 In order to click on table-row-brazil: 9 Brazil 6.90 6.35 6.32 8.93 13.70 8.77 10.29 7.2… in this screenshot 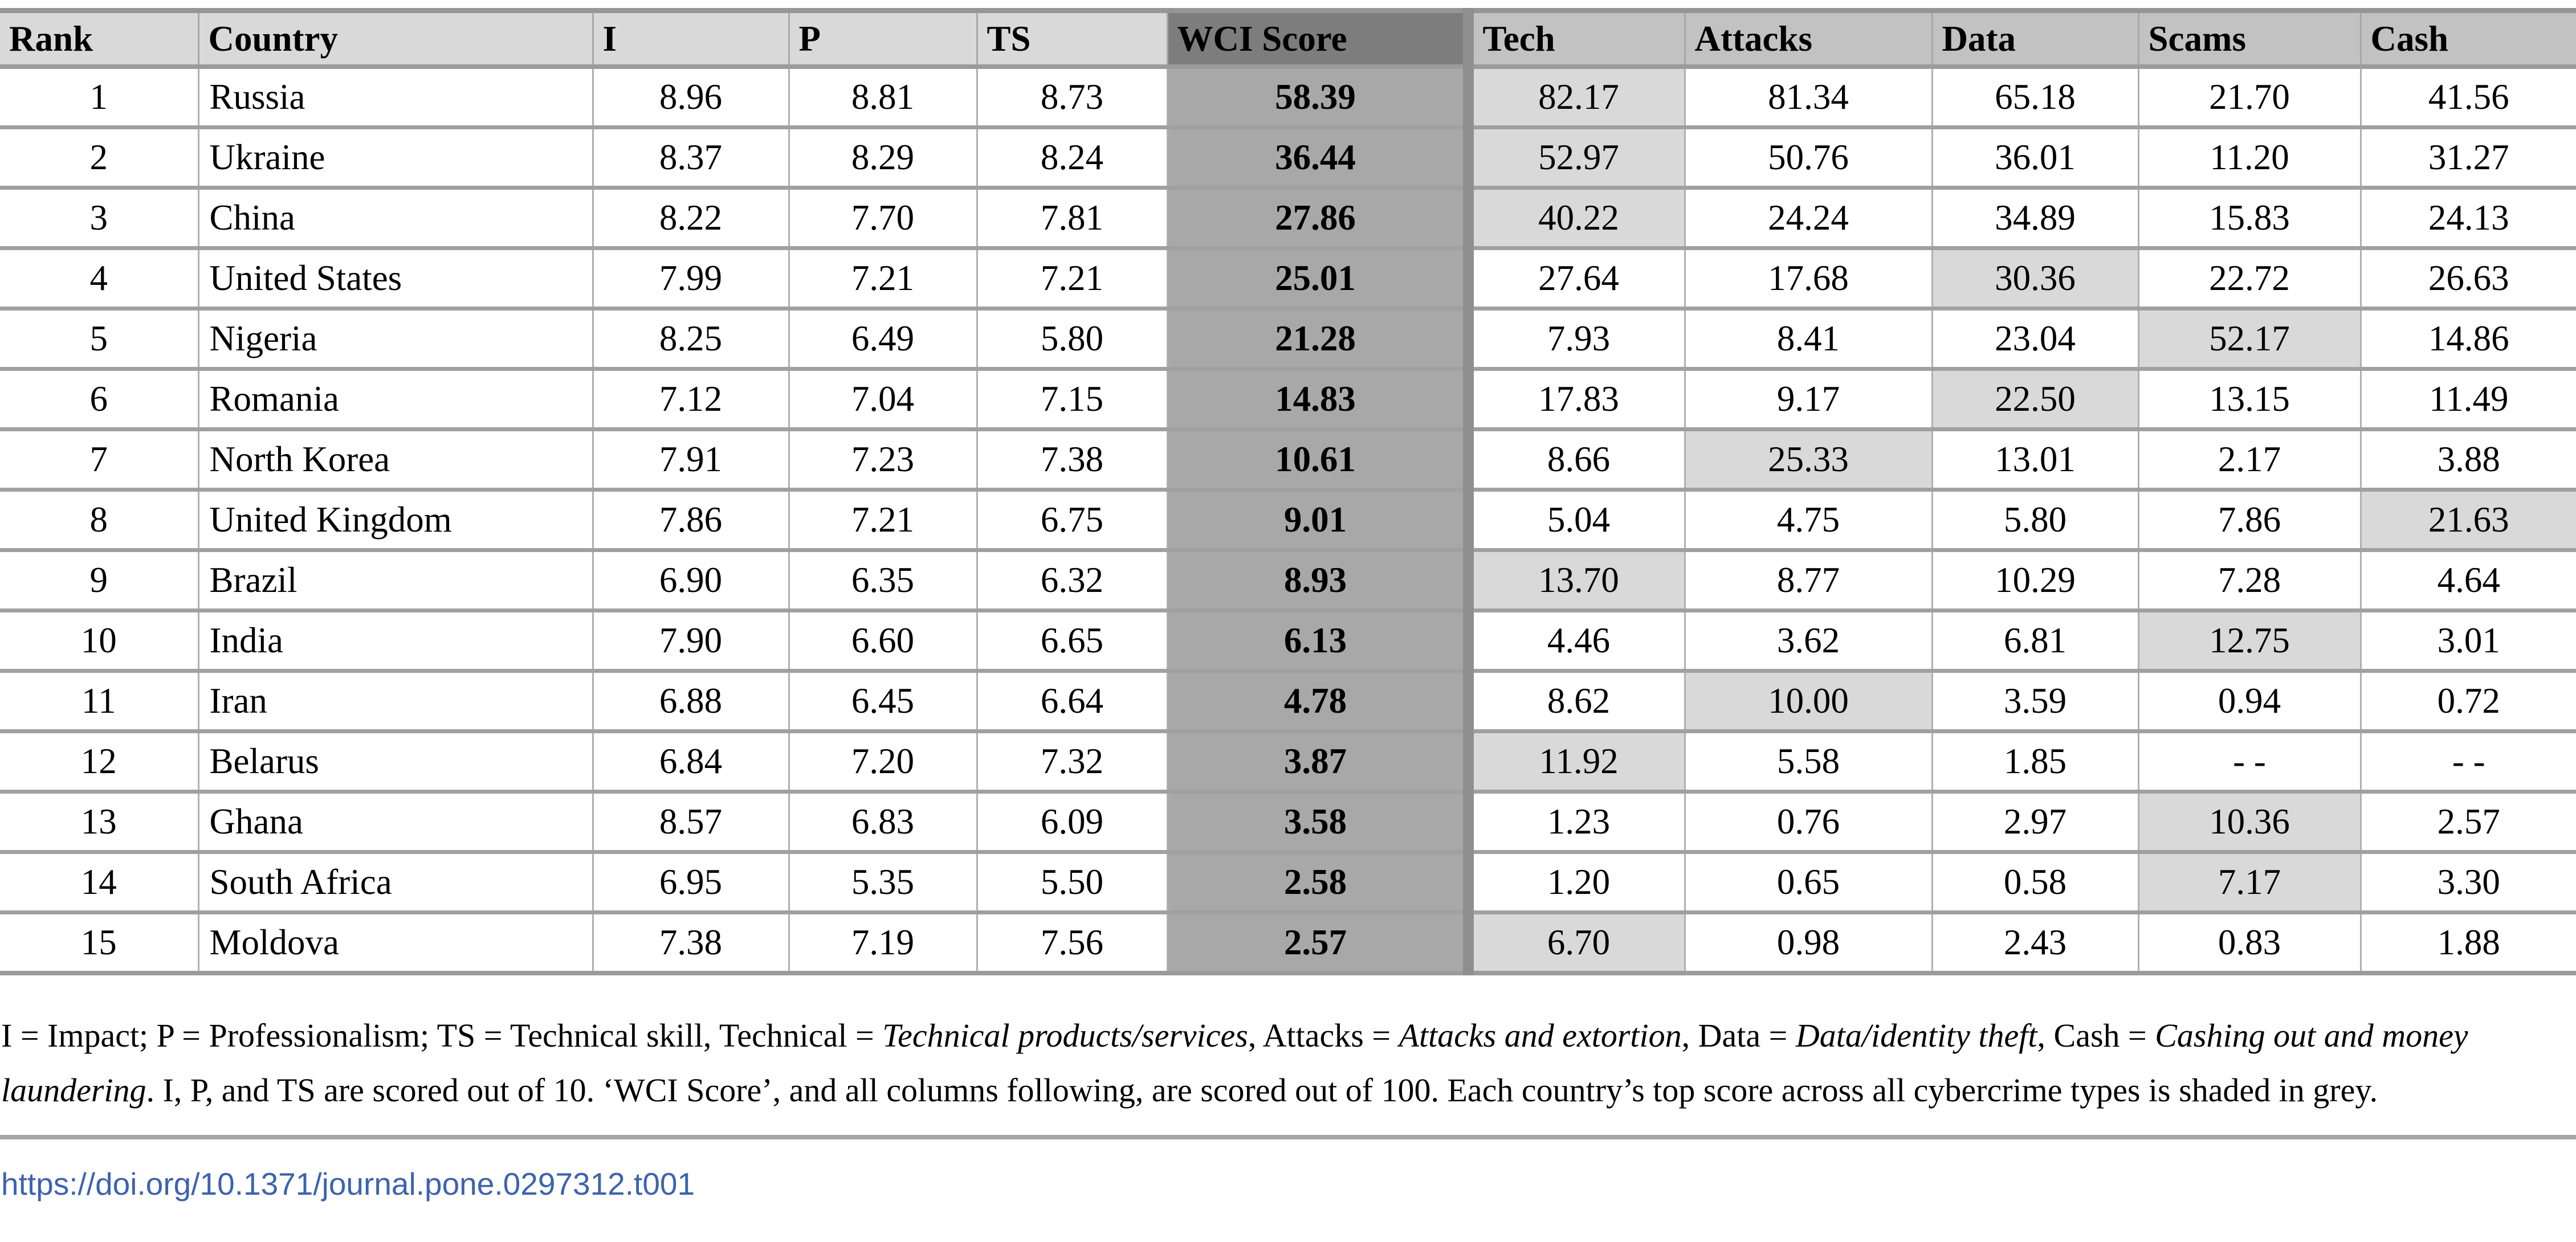, I will do `click(1288, 581)`.